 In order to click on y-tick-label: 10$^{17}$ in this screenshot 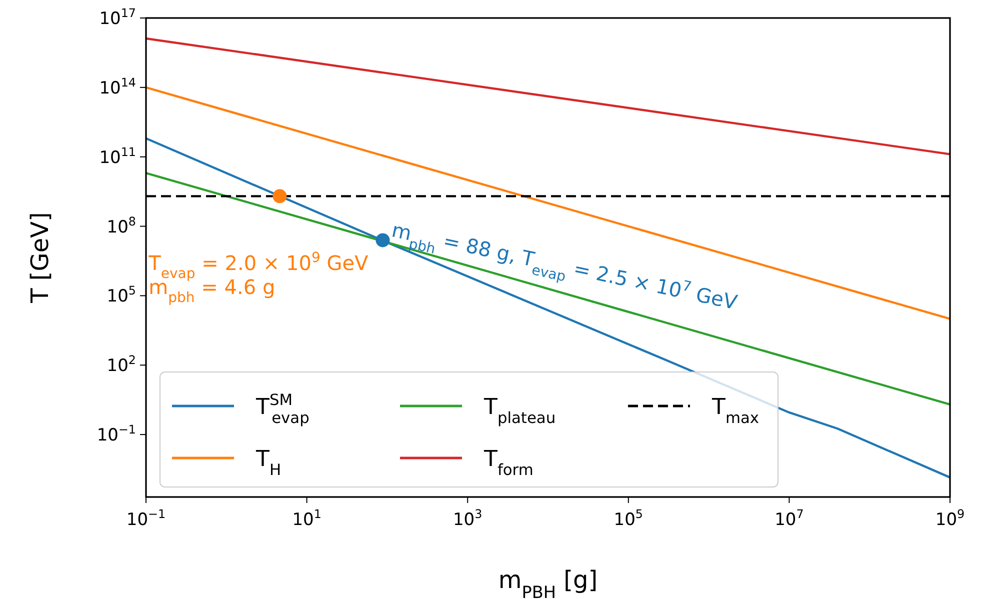, I will do `click(117, 17)`.